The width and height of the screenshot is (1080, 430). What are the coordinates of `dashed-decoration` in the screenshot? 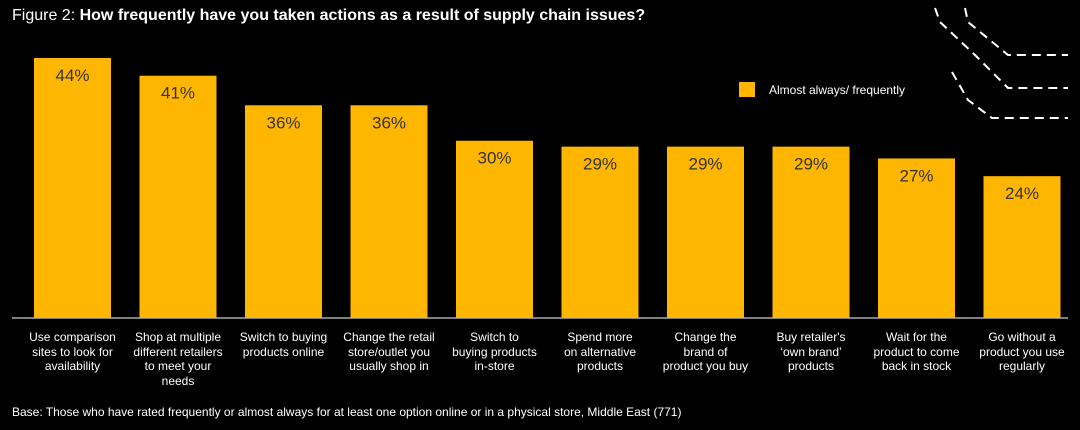 It's located at (1001, 63).